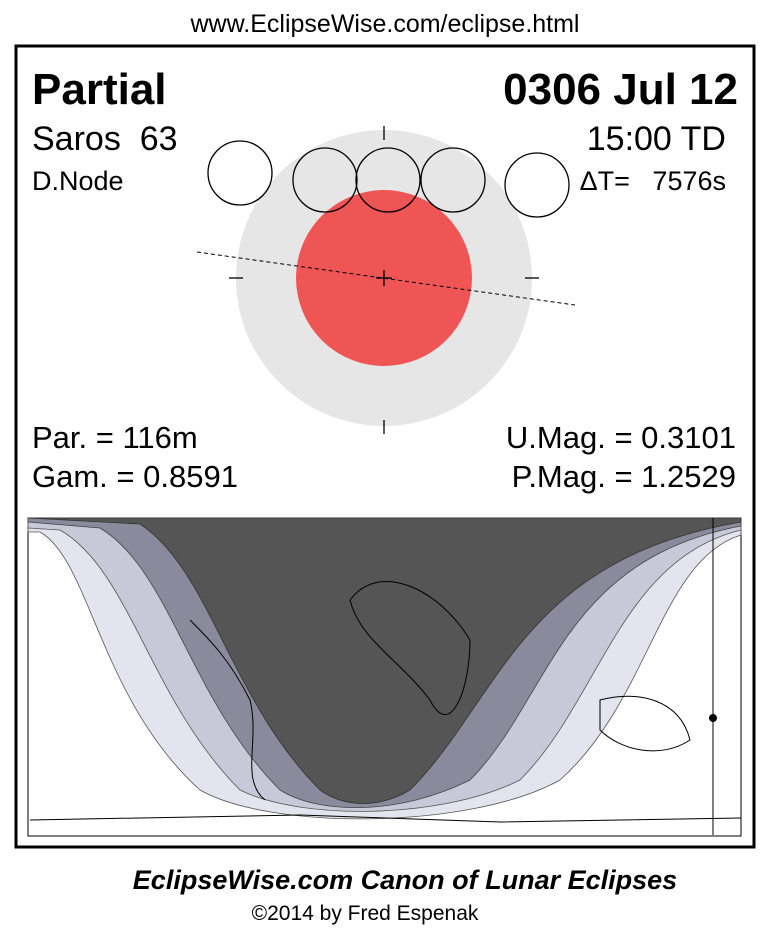 This screenshot has height=940, width=770. Describe the element at coordinates (105, 139) in the screenshot. I see `saros: Saros 63` at that location.